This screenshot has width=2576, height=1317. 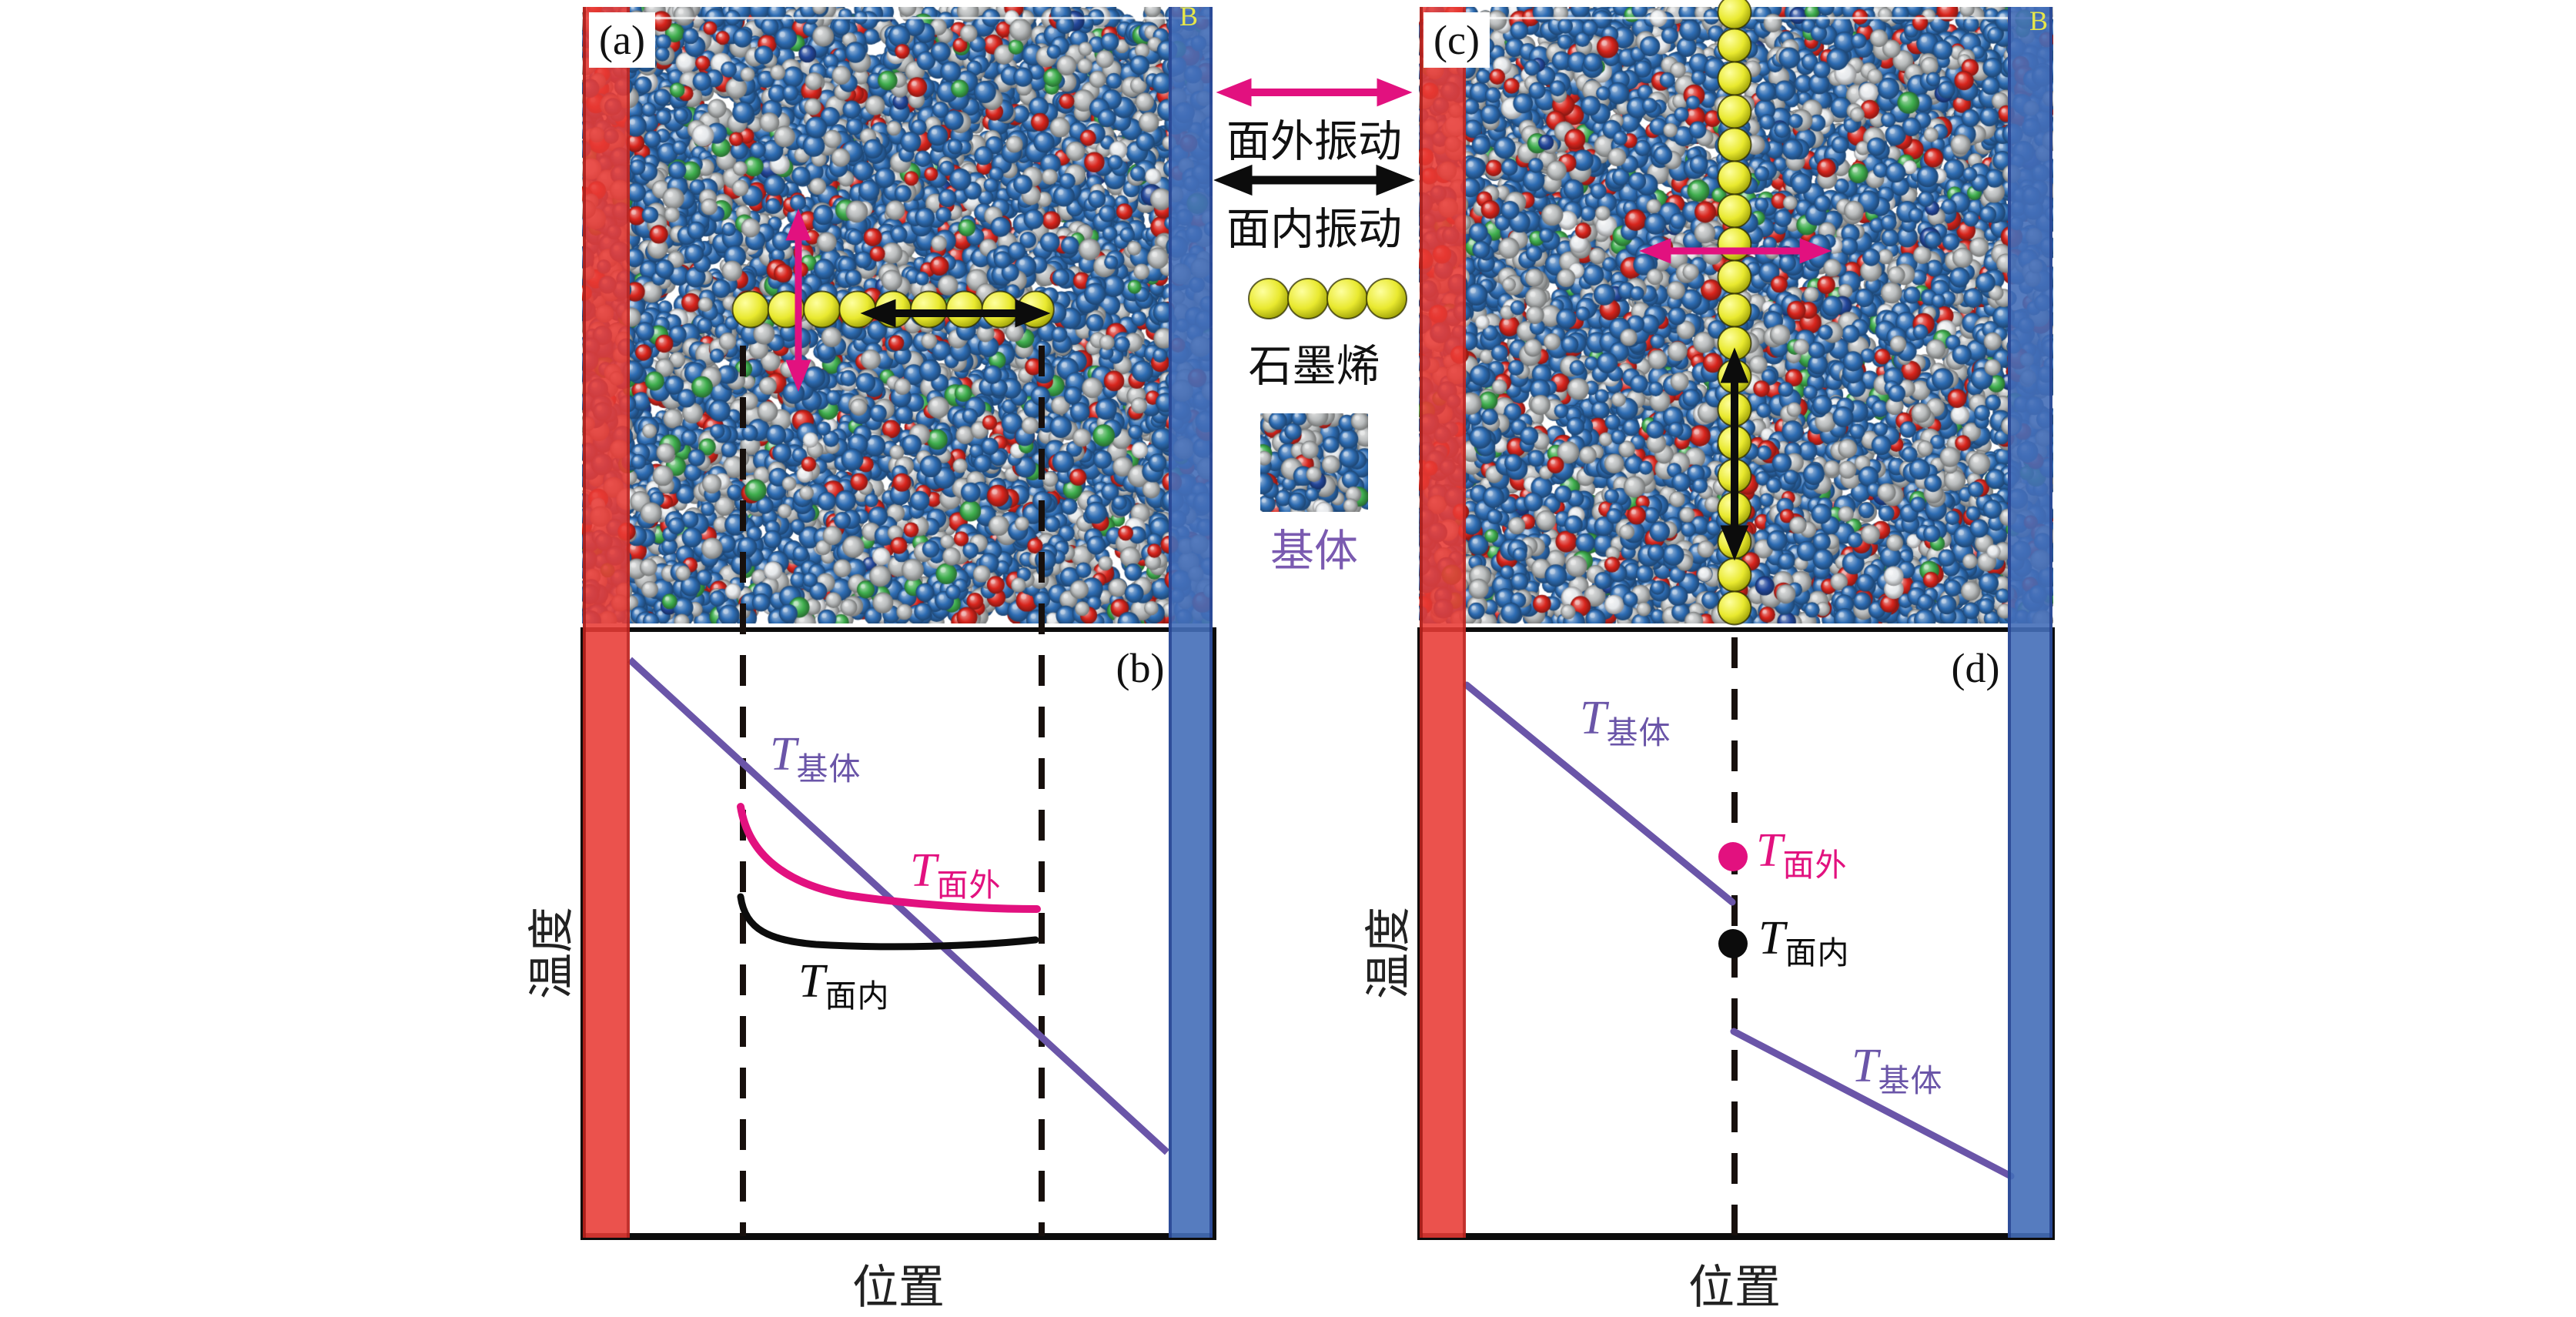 What do you see at coordinates (1443, 622) in the screenshot?
I see `hot-bath-bar-right-column` at bounding box center [1443, 622].